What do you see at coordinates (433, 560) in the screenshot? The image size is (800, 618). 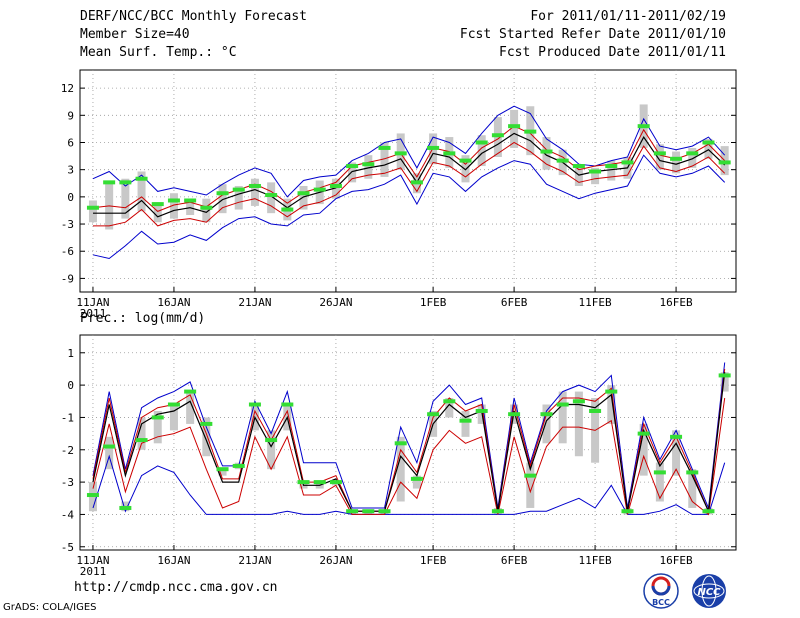 I see `x-tick-label: 1FEB` at bounding box center [433, 560].